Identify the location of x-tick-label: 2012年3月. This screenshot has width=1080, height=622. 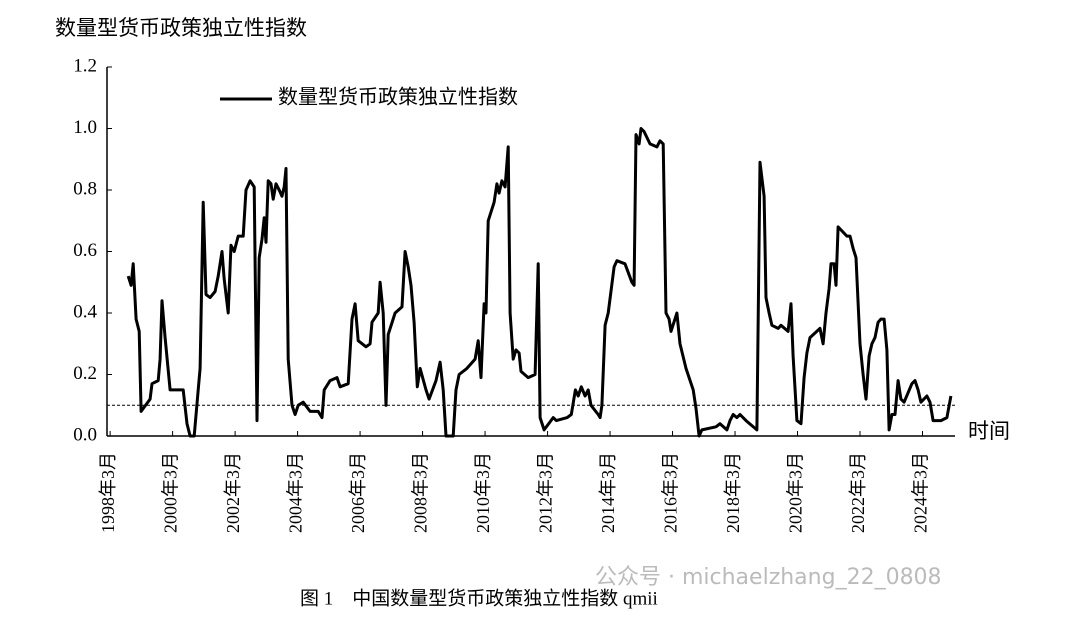
(546, 492).